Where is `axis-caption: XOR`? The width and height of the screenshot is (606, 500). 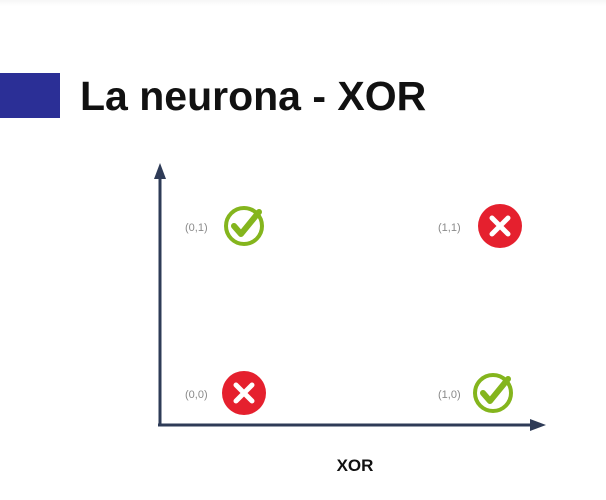
axis-caption: XOR is located at coordinates (355, 465).